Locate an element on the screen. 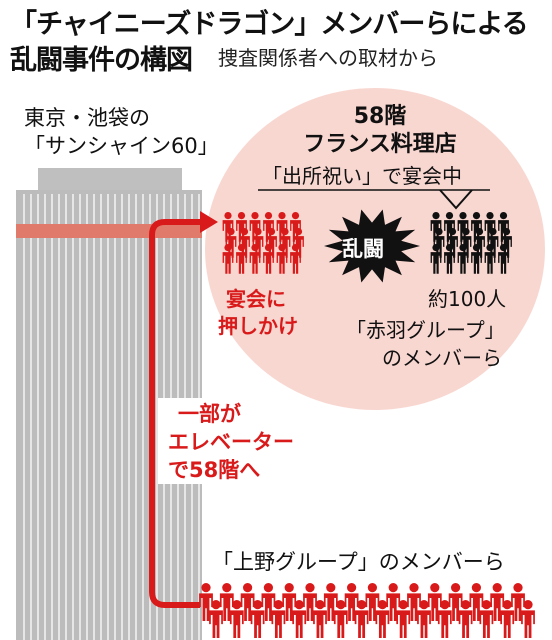 This screenshot has height=640, width=552. floor-58-band is located at coordinates (109, 231).